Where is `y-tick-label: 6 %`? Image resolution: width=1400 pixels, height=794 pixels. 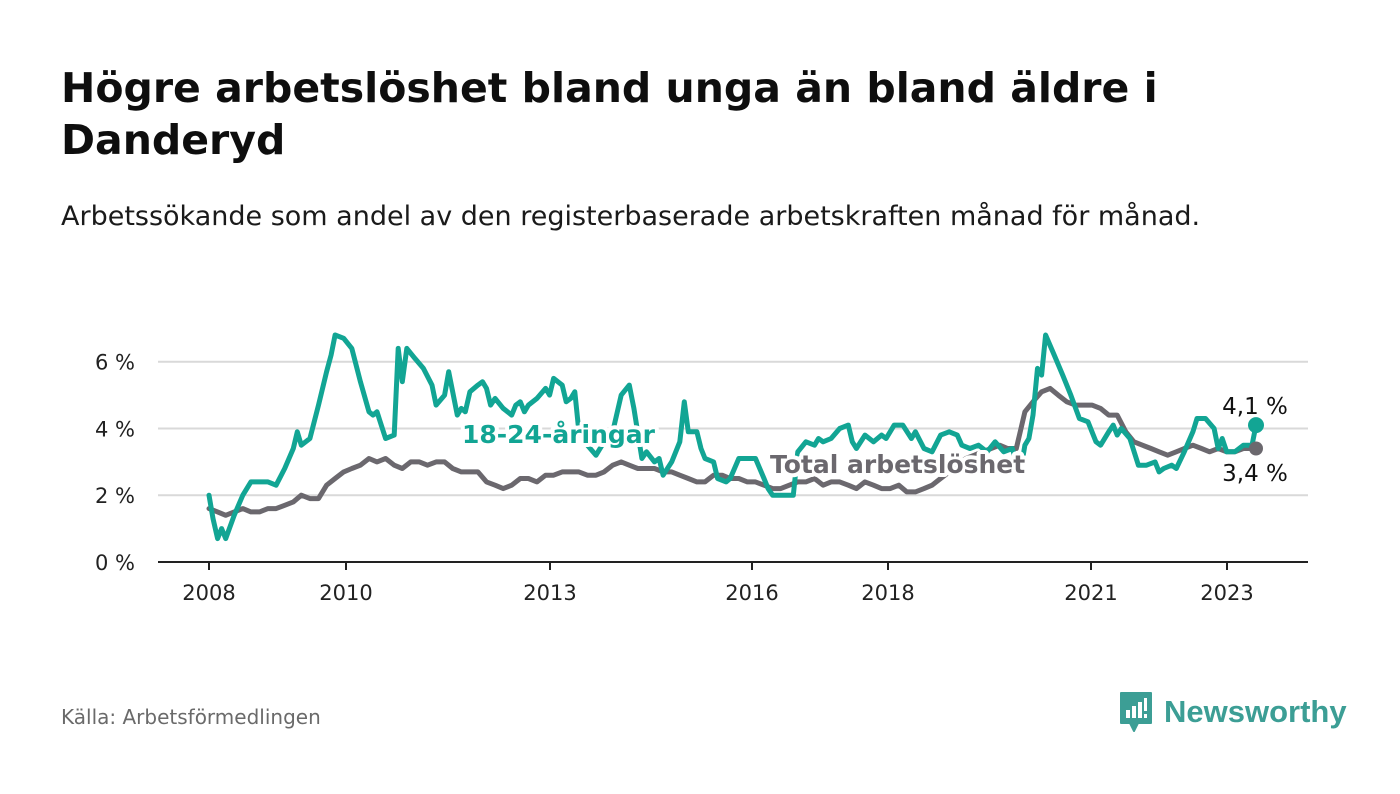
y-tick-label: 6 % is located at coordinates (115, 363).